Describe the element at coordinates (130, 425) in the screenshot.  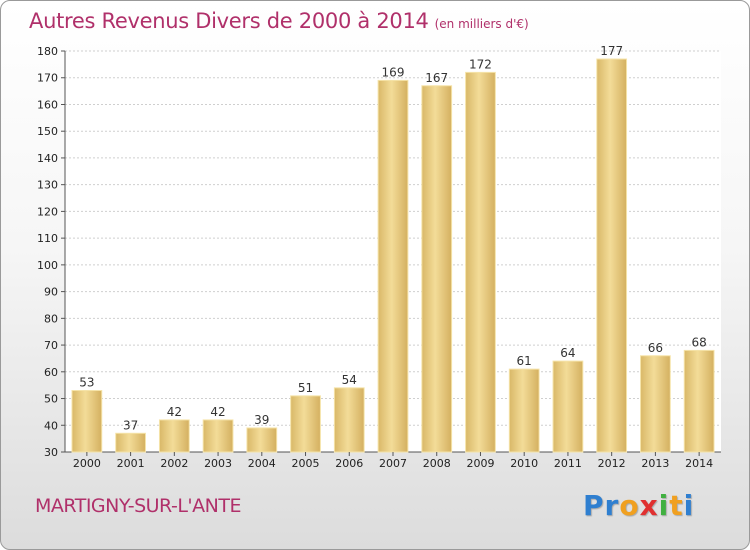
I see `bar-value-label: 37` at that location.